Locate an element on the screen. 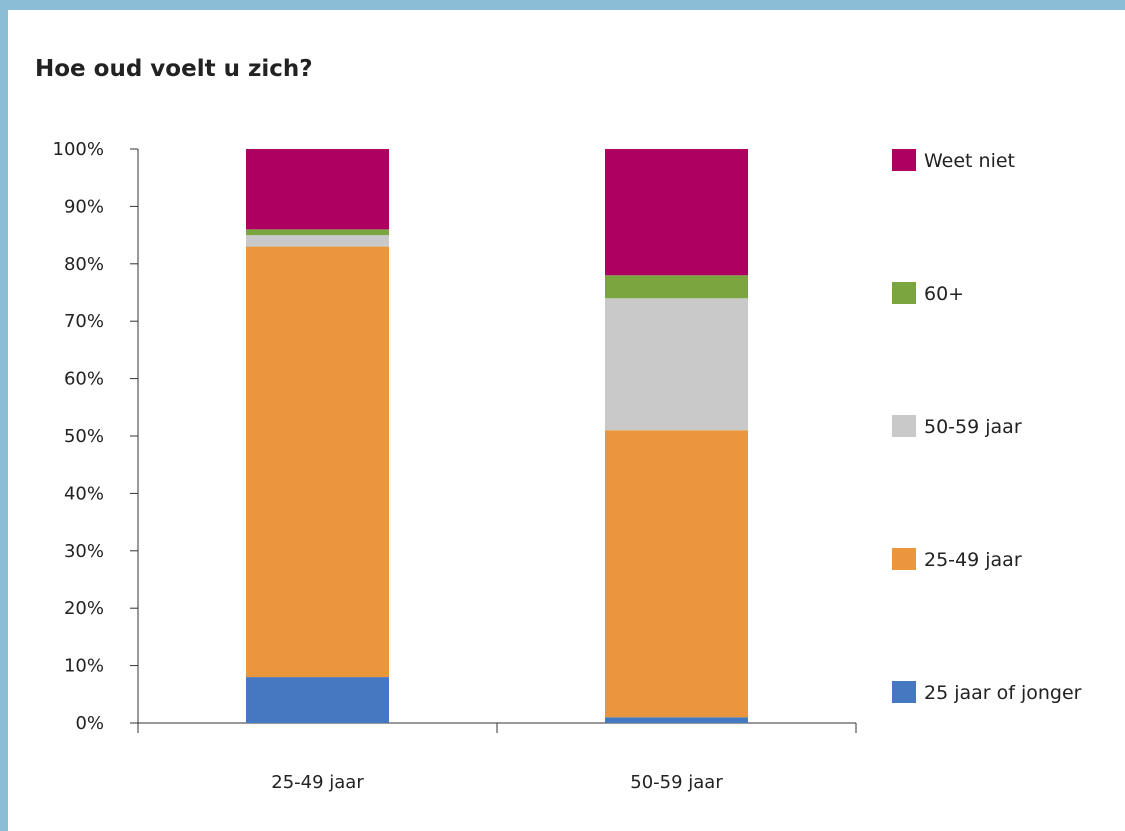 This screenshot has width=1125, height=831. y-tick-label: 30% is located at coordinates (84, 551).